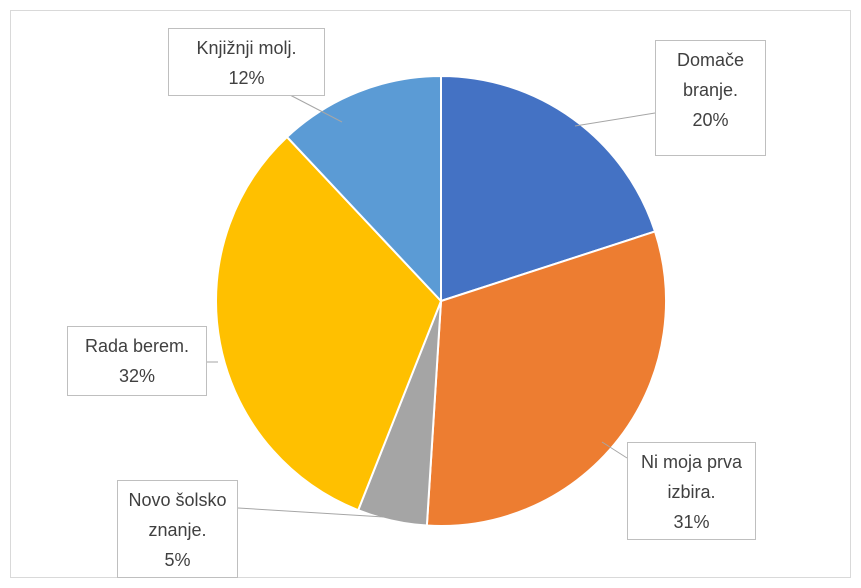 This screenshot has width=861, height=588. What do you see at coordinates (710, 120) in the screenshot?
I see `value-label: 20%` at bounding box center [710, 120].